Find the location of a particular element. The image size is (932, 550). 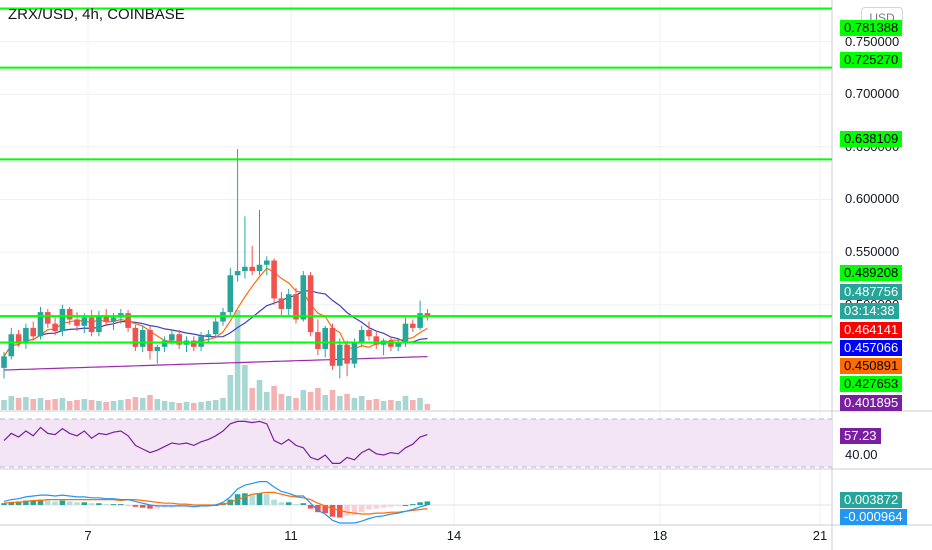

signal-value-tag: -0.000964 is located at coordinates (873, 517).